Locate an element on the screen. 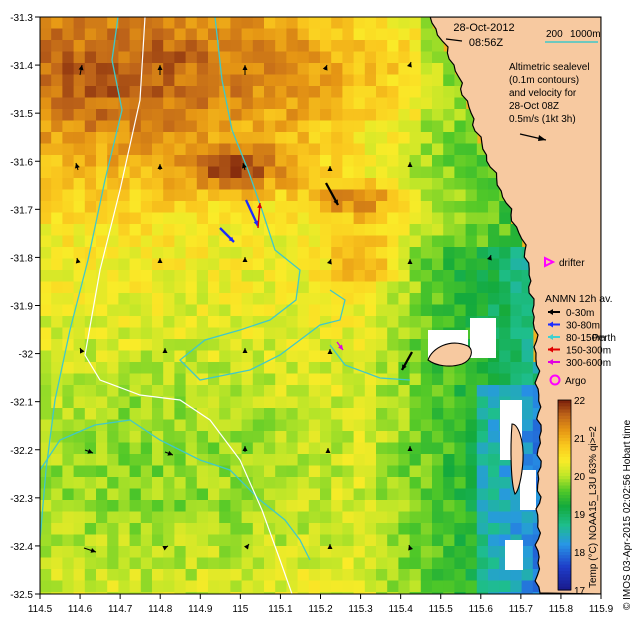 This screenshot has width=640, height=630. info-line-1: Altimetric sealevel is located at coordinates (549, 67).